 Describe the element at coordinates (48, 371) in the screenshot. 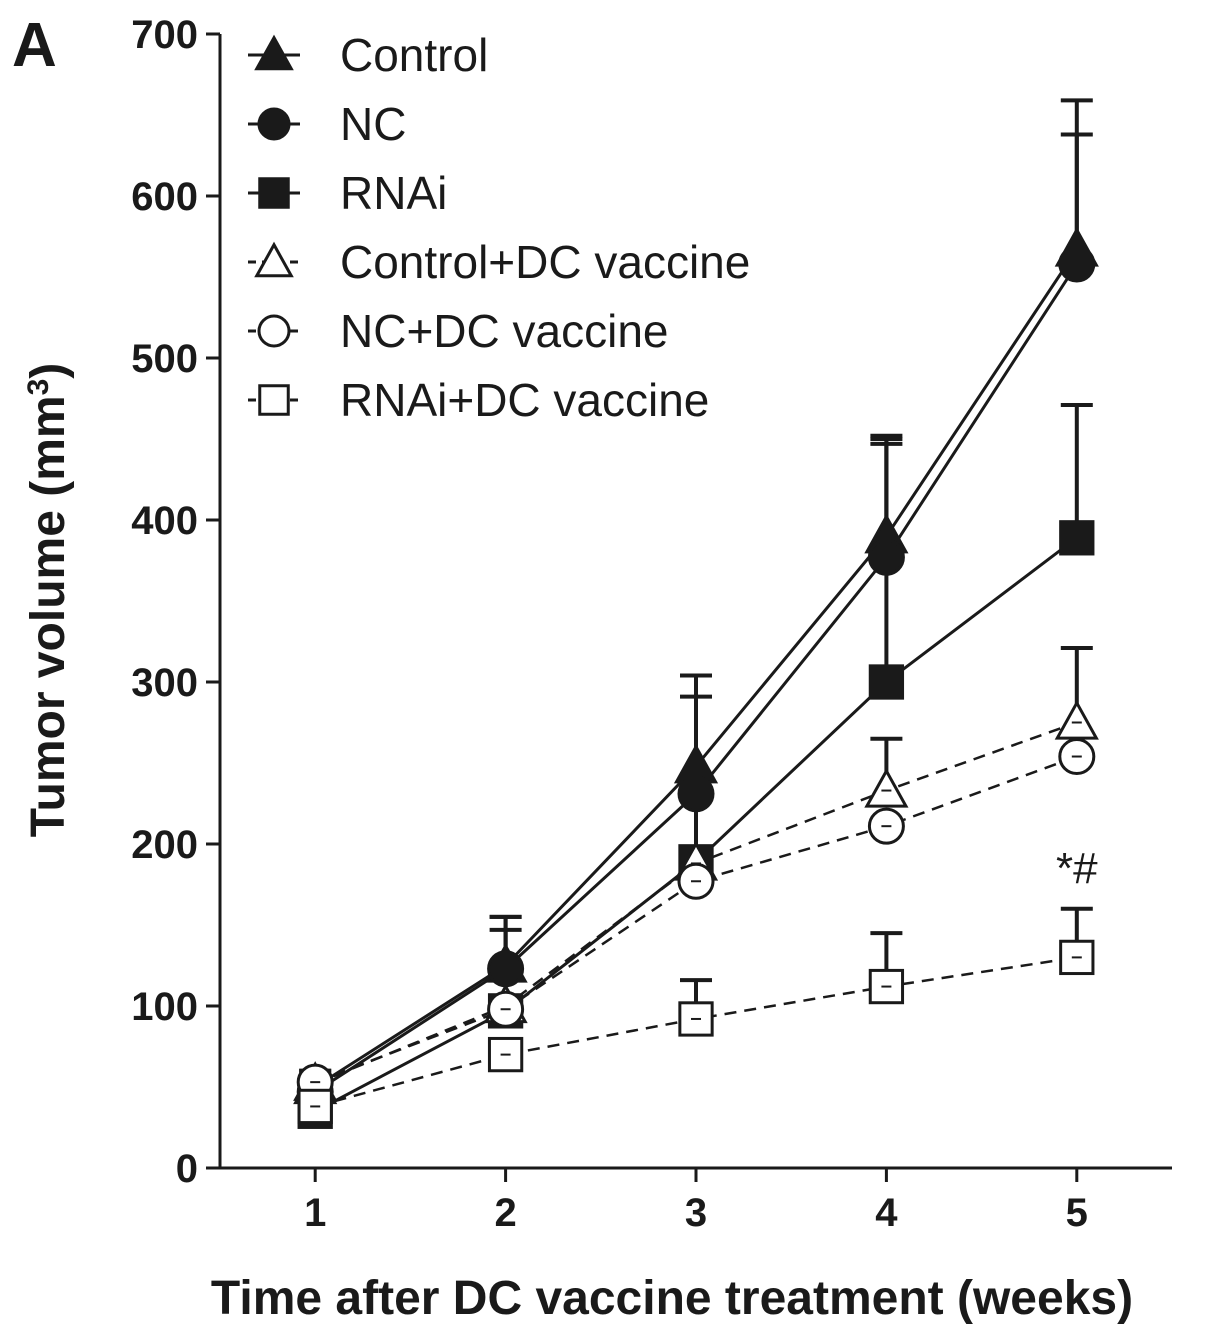

I see `y-axis-title-close: )` at that location.